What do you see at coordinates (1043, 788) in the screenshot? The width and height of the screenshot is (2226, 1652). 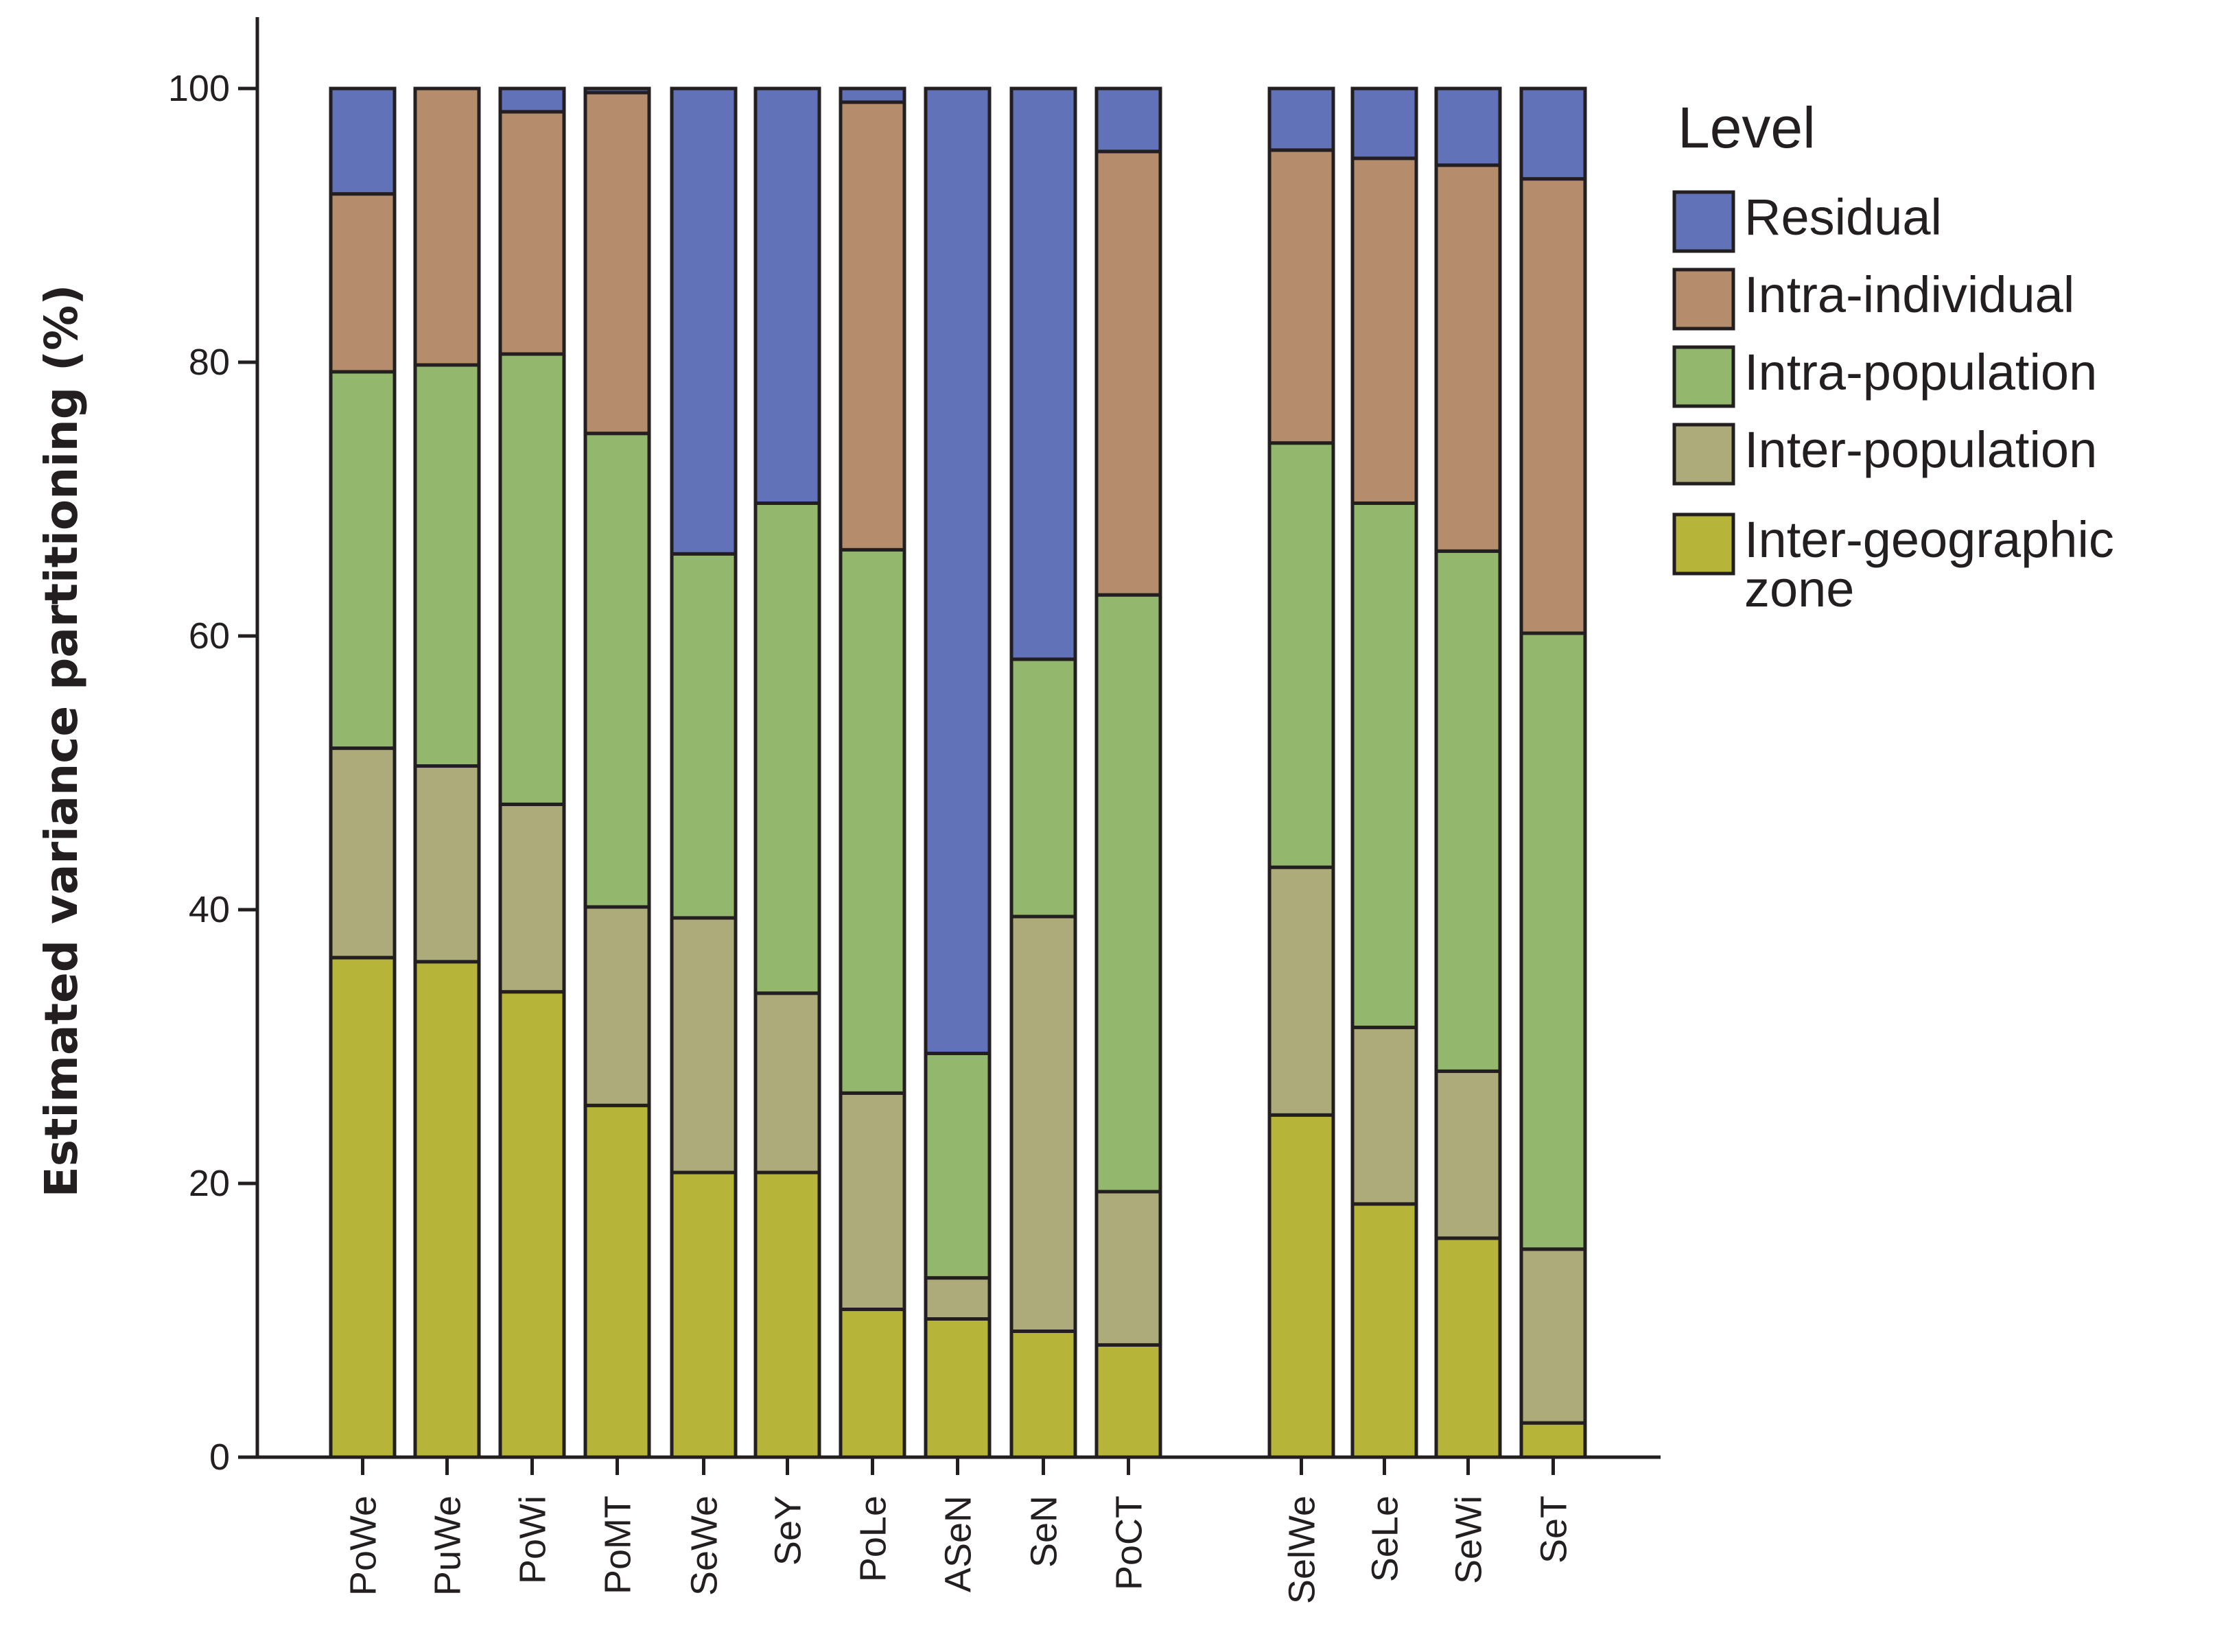 I see `bar-segment-SeN-intra-population` at bounding box center [1043, 788].